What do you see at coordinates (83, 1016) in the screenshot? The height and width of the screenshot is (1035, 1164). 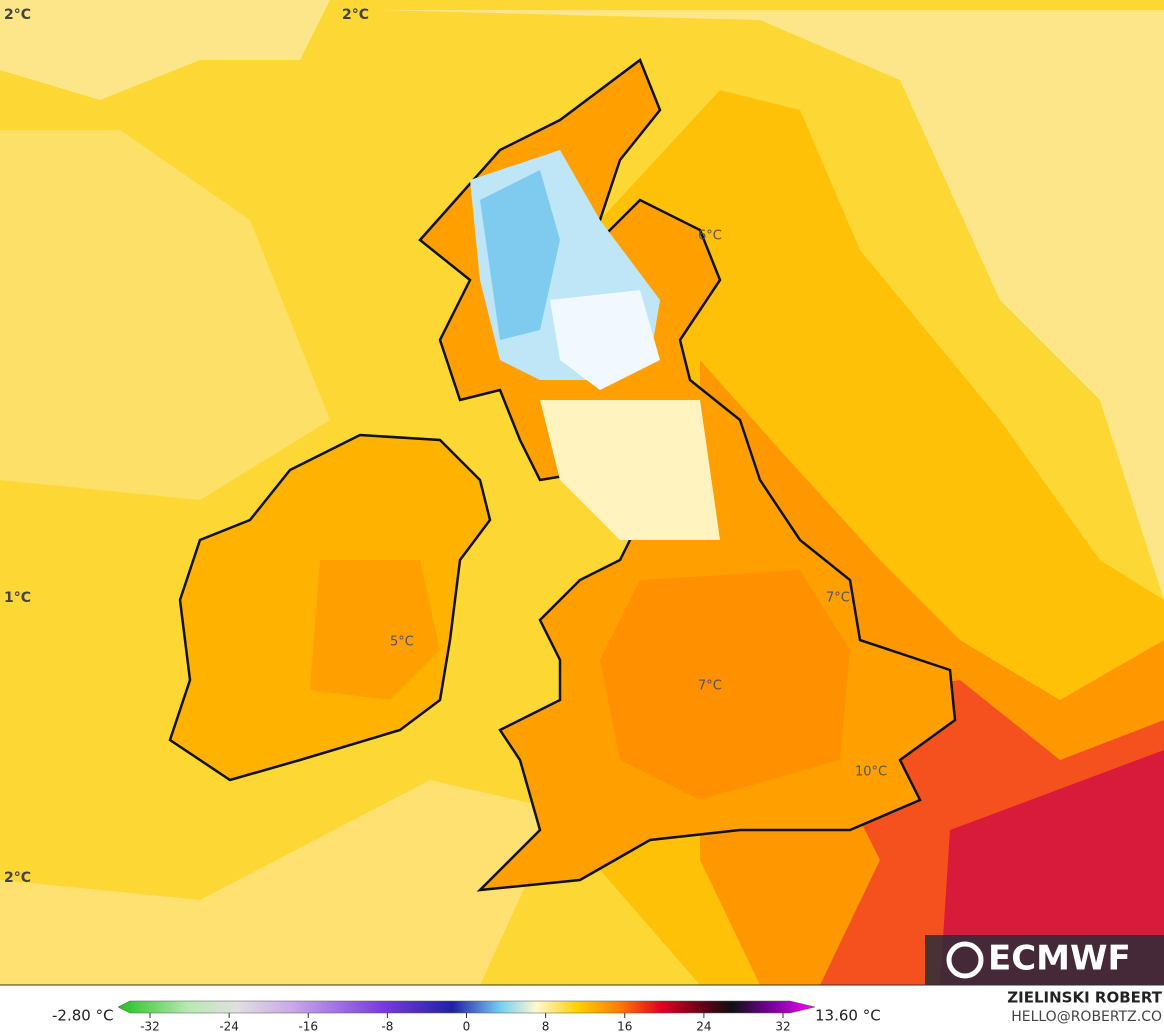 I see `colorbar-min: -2.80 °C` at bounding box center [83, 1016].